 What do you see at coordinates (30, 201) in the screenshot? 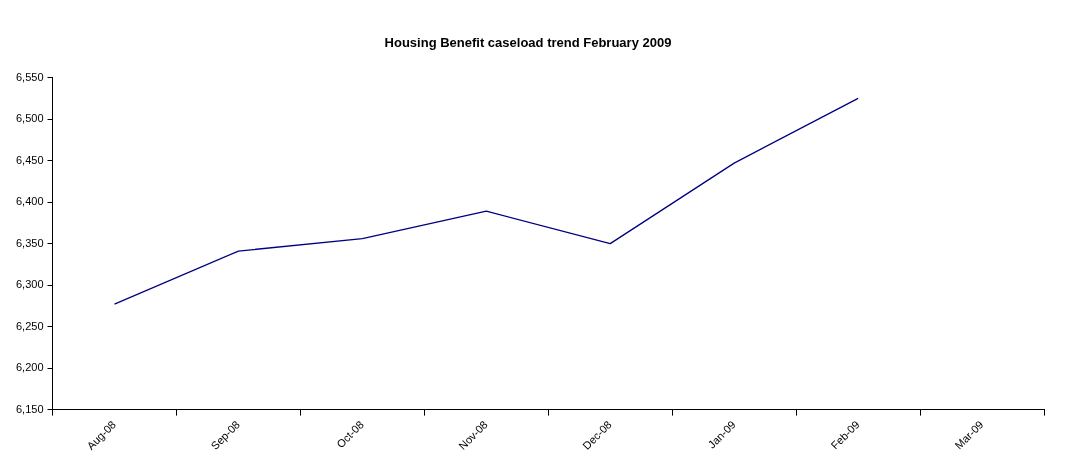
I see `y-tick-label: 6,400` at bounding box center [30, 201].